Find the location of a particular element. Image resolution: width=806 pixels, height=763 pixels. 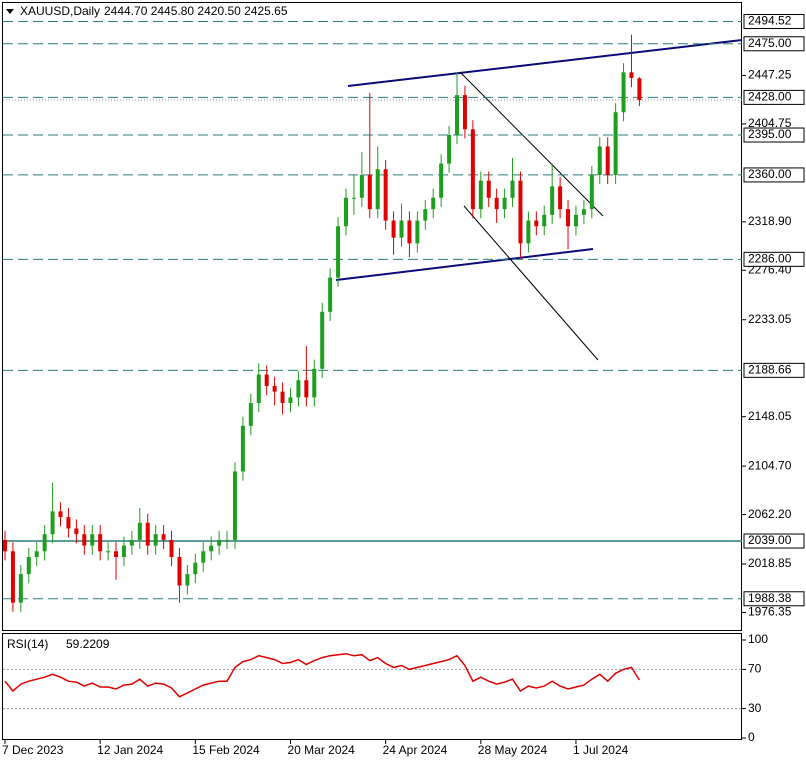

y-tick-label: 2233.05 is located at coordinates (770, 319).